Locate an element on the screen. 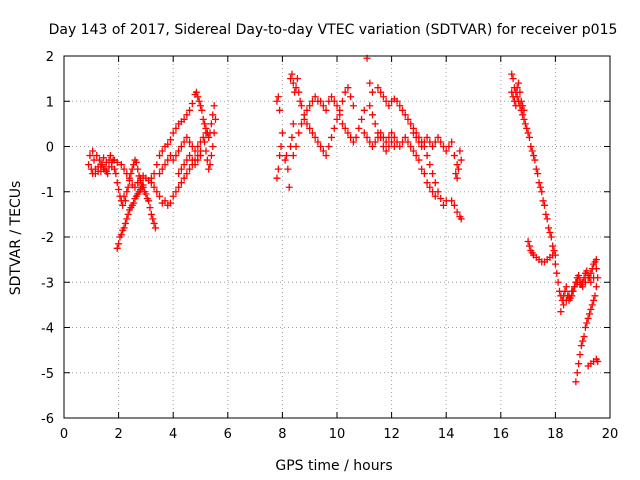 This screenshot has width=640, height=480. y-tick-label: -3 is located at coordinates (47, 283).